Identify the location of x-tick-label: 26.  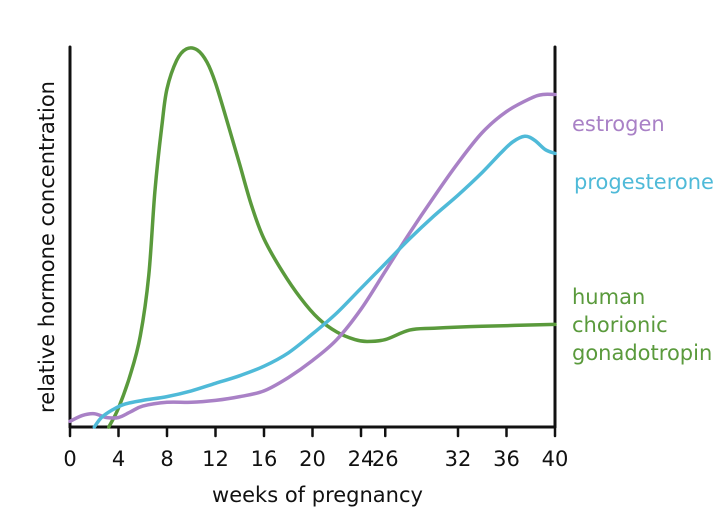
(385, 459).